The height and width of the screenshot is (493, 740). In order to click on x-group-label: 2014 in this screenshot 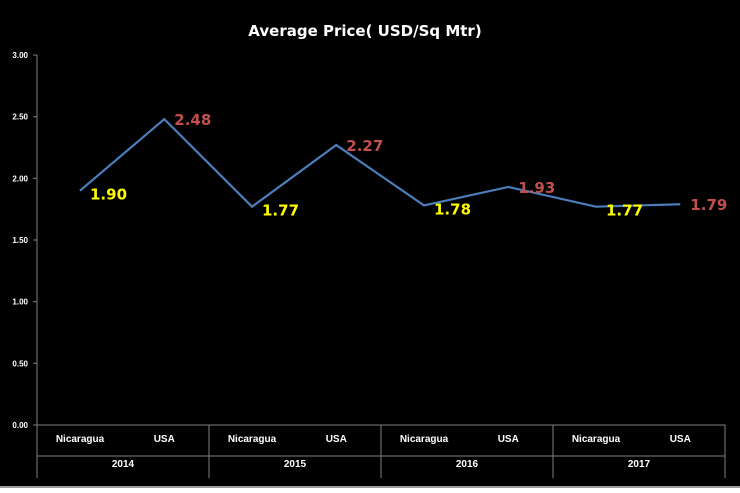, I will do `click(123, 464)`.